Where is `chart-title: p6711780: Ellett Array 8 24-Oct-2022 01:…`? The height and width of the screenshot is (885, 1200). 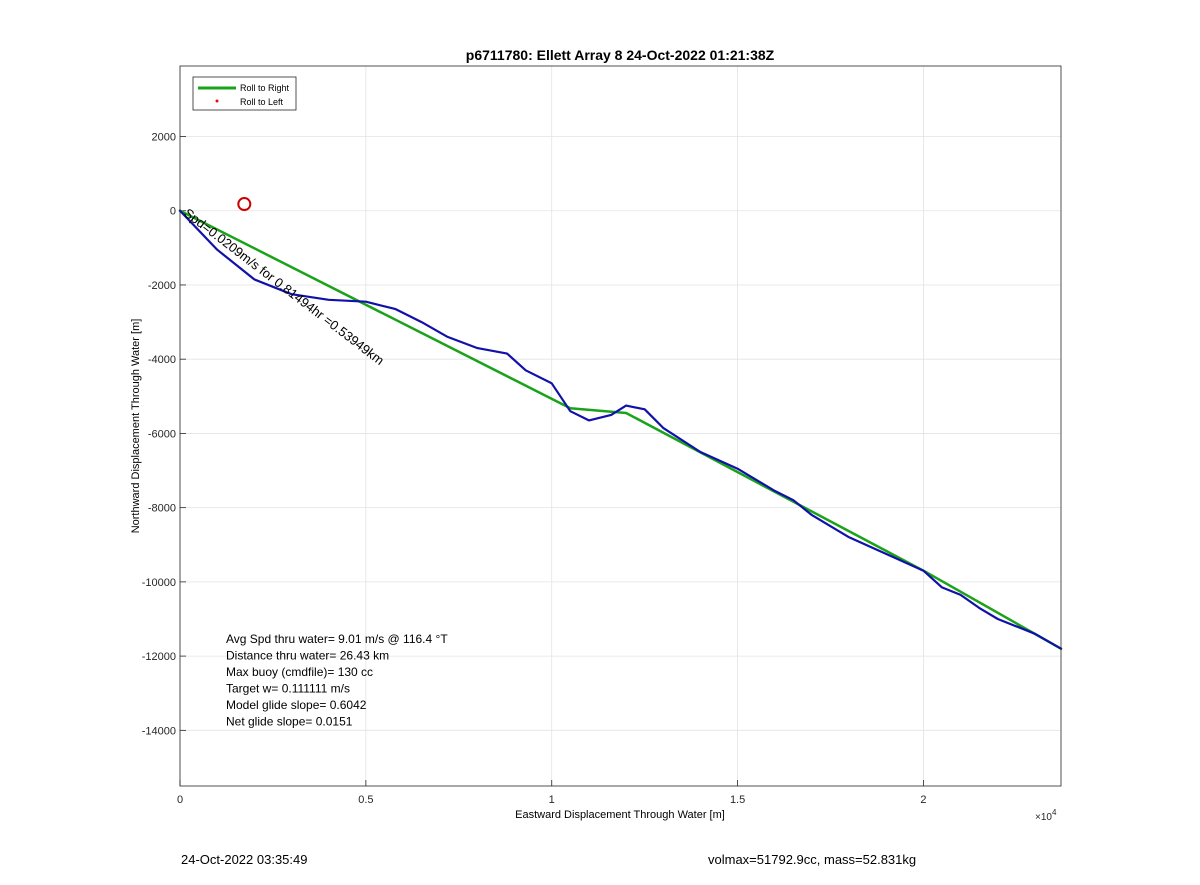 chart-title: p6711780: Ellett Array 8 24-Oct-2022 01:… is located at coordinates (620, 55).